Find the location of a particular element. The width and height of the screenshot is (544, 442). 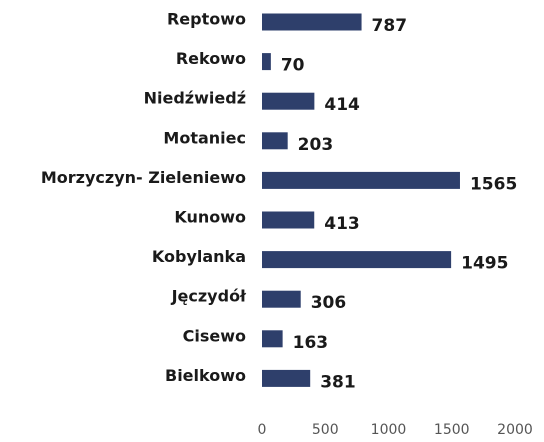

y-tick-label: Reptowo is located at coordinates (206, 19).